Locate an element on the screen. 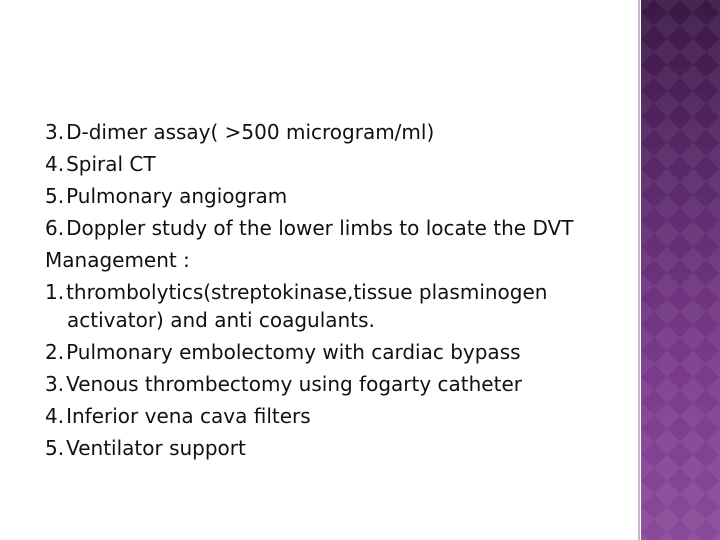  item-number: 1. is located at coordinates (55, 292).